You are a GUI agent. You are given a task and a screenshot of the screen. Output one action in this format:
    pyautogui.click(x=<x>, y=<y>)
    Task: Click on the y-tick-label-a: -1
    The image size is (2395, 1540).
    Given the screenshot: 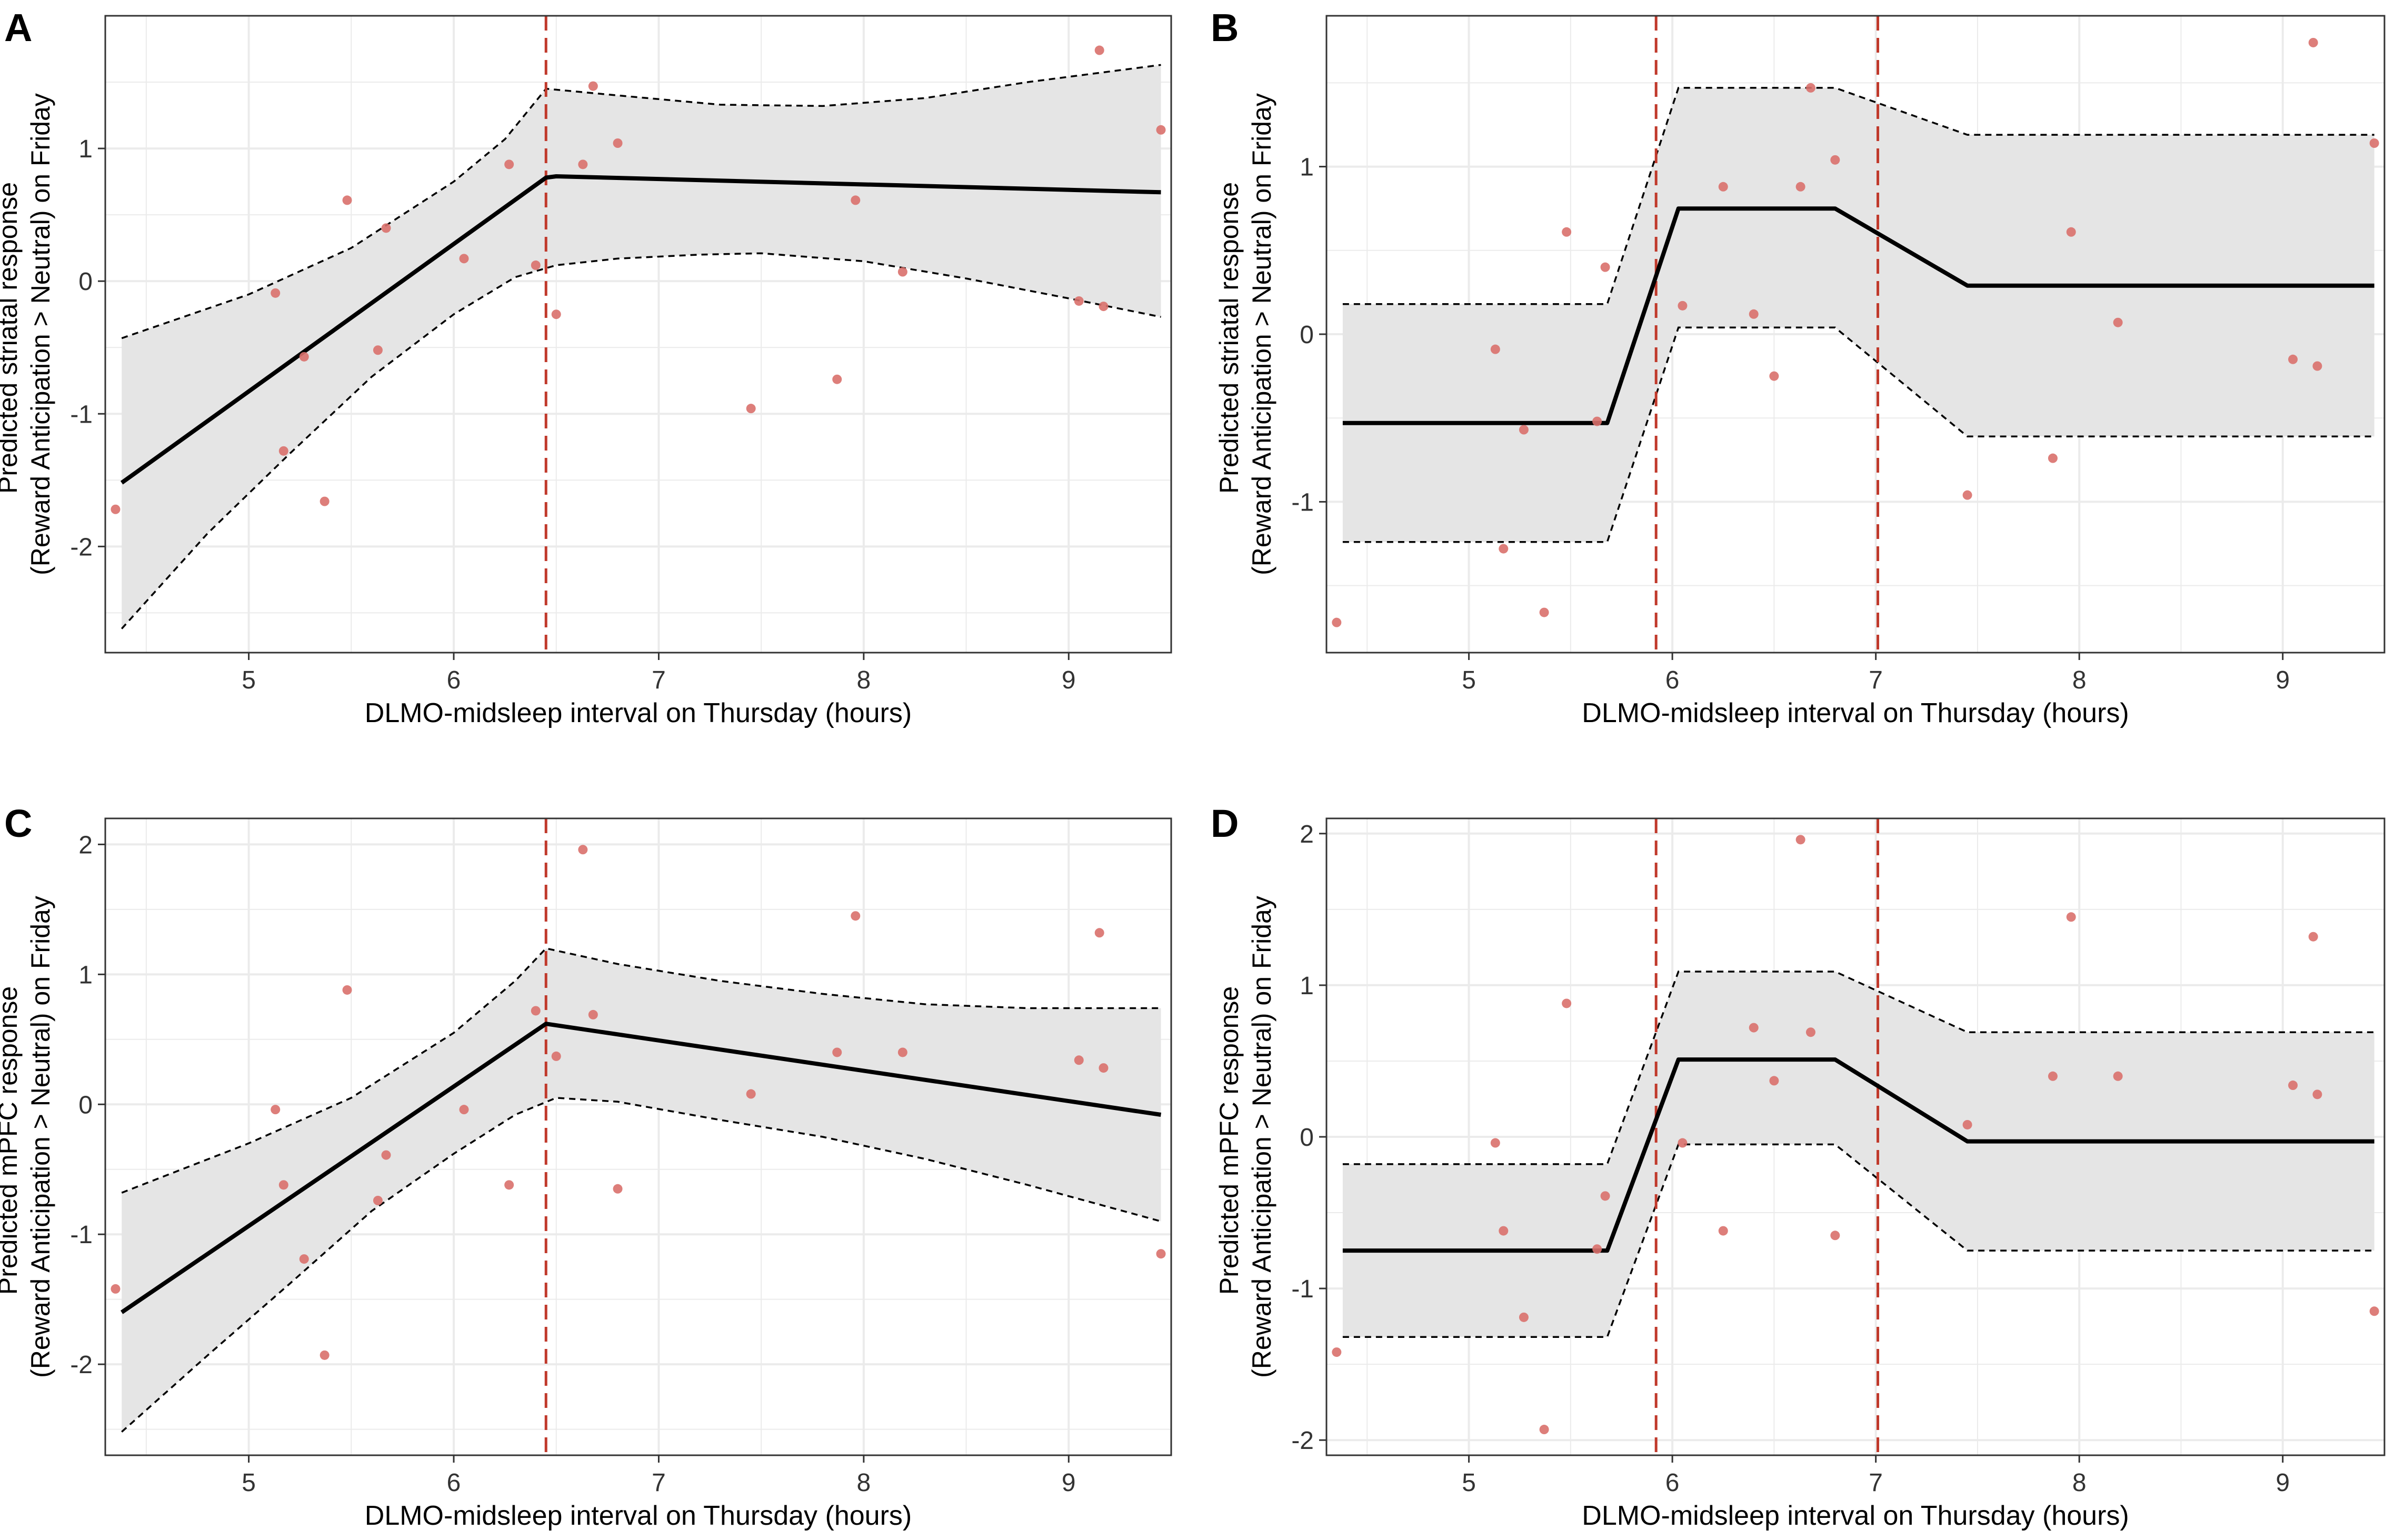 What is the action you would take?
    pyautogui.click(x=81, y=414)
    